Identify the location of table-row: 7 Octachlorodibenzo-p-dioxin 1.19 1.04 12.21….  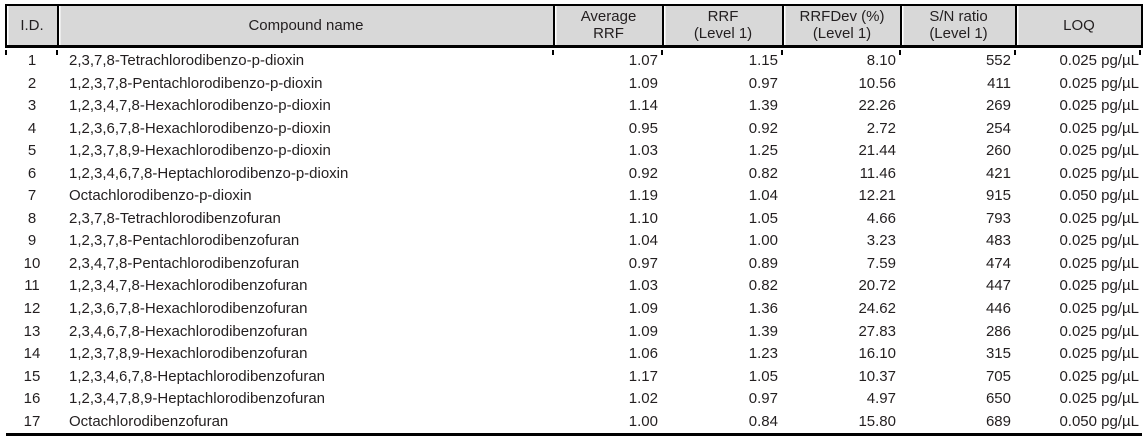
(574, 196).